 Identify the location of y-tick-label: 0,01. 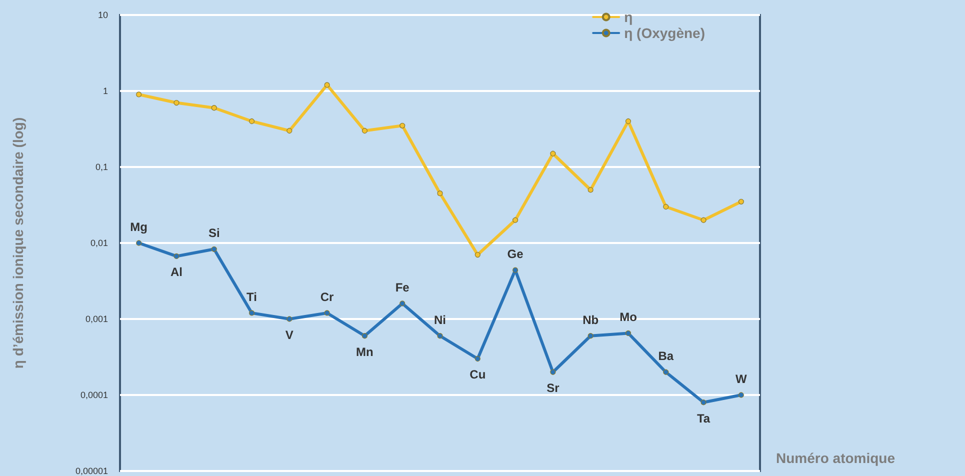
(99, 243).